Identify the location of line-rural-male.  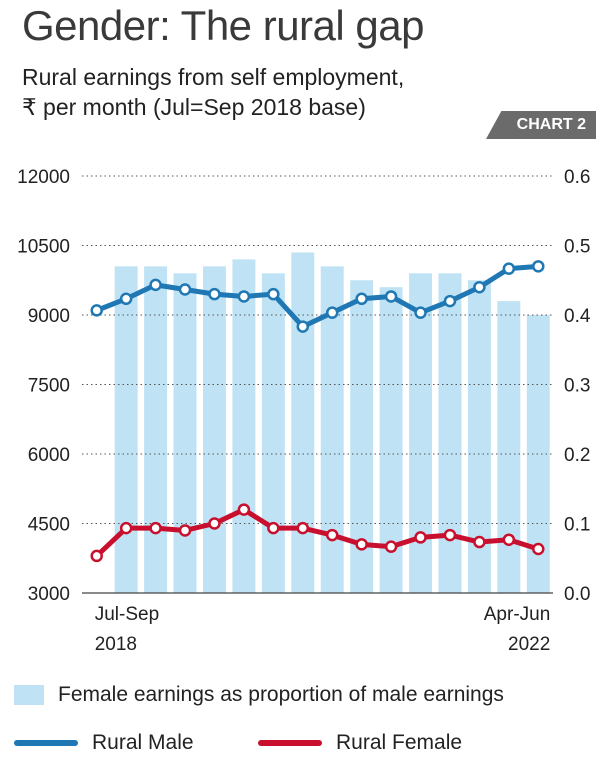
(317, 296).